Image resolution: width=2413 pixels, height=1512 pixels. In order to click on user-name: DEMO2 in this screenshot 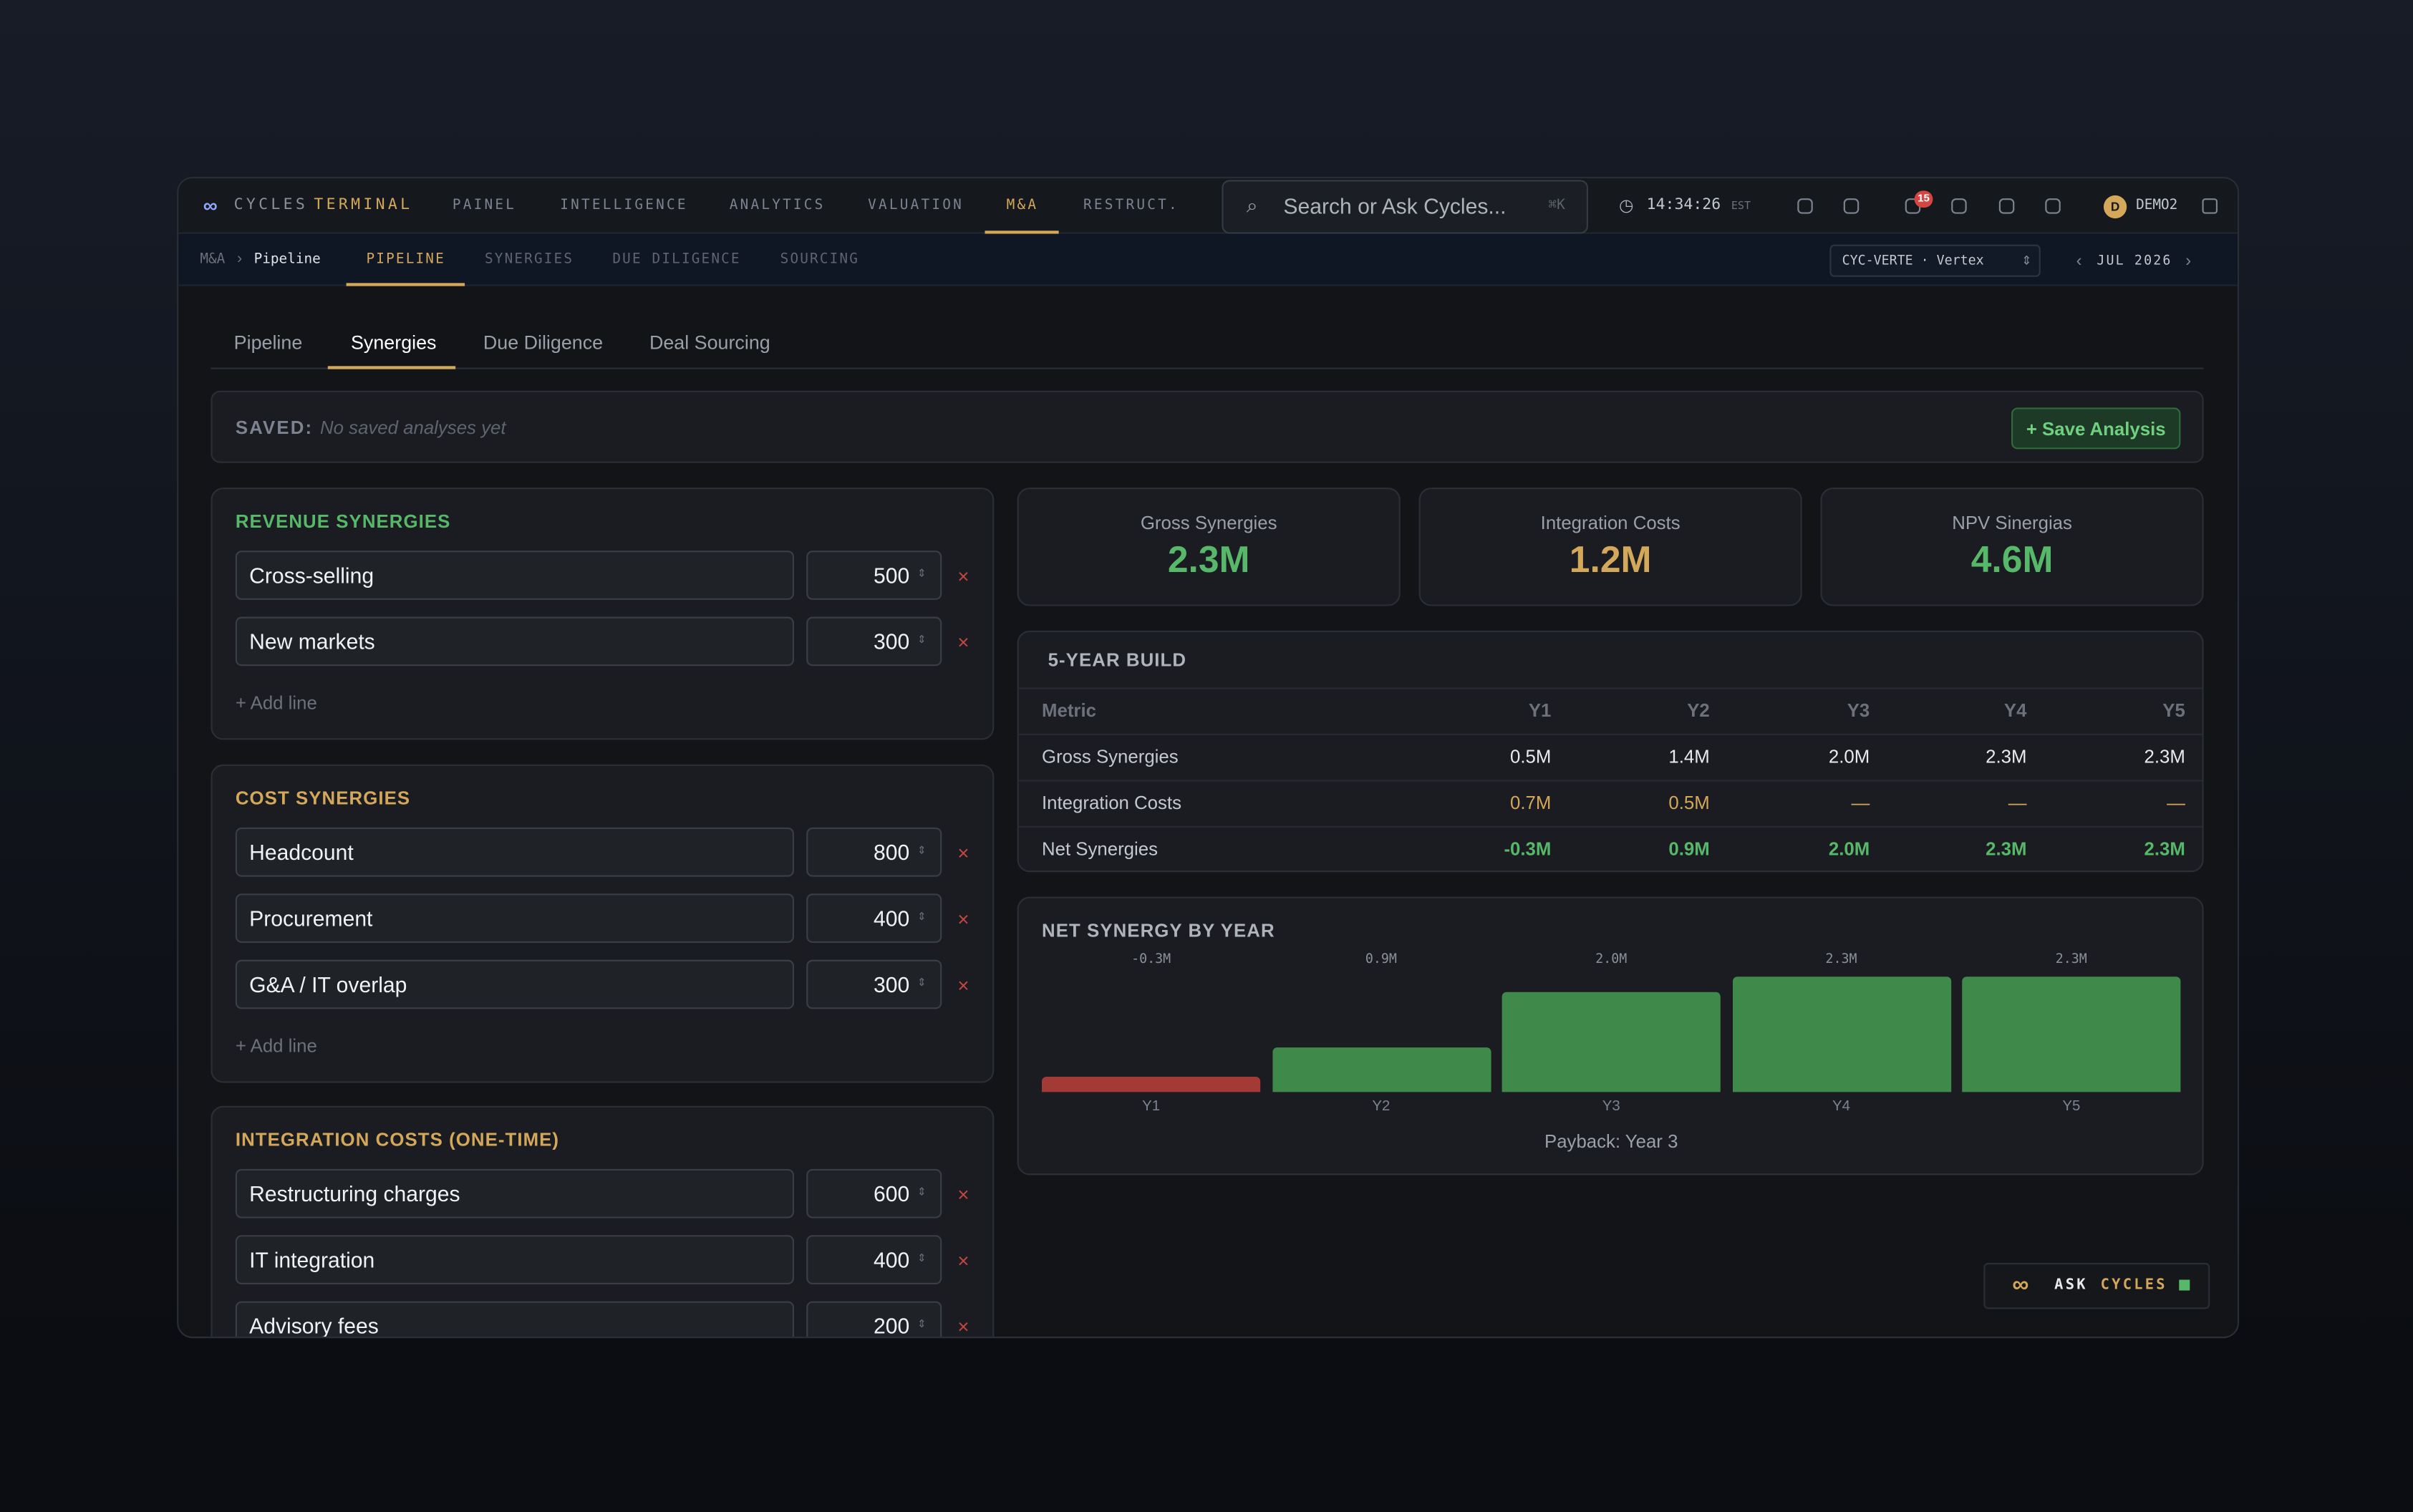, I will do `click(2157, 206)`.